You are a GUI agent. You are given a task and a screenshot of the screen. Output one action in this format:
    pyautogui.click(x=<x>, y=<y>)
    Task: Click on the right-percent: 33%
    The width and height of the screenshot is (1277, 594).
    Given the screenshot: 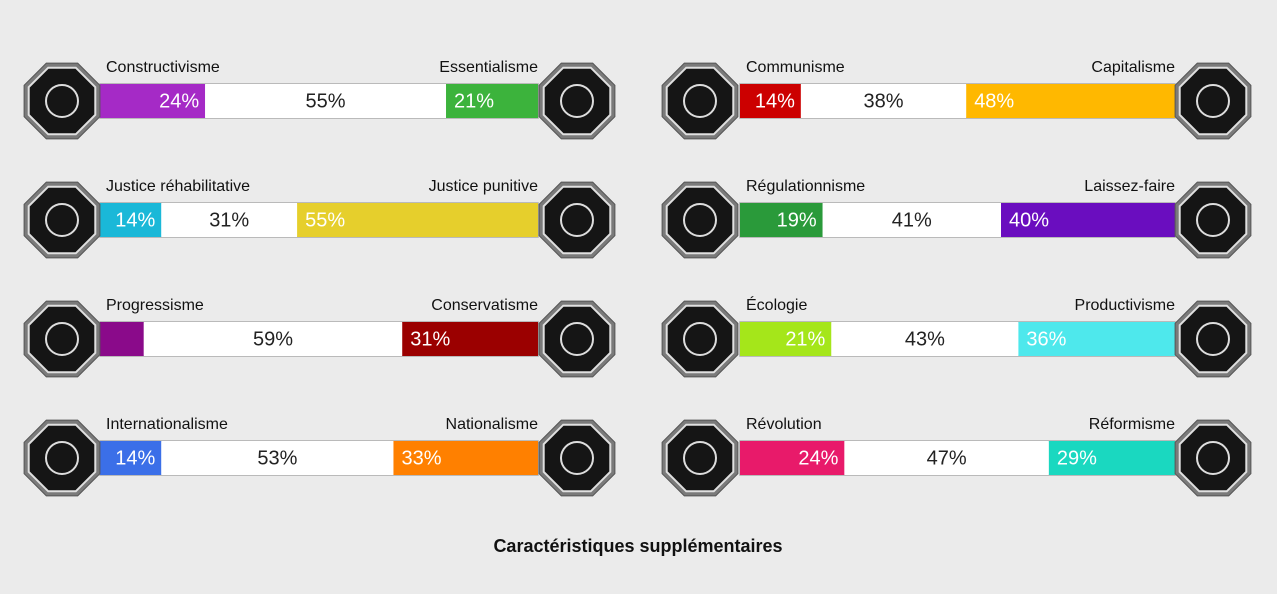 What is the action you would take?
    pyautogui.click(x=421, y=458)
    